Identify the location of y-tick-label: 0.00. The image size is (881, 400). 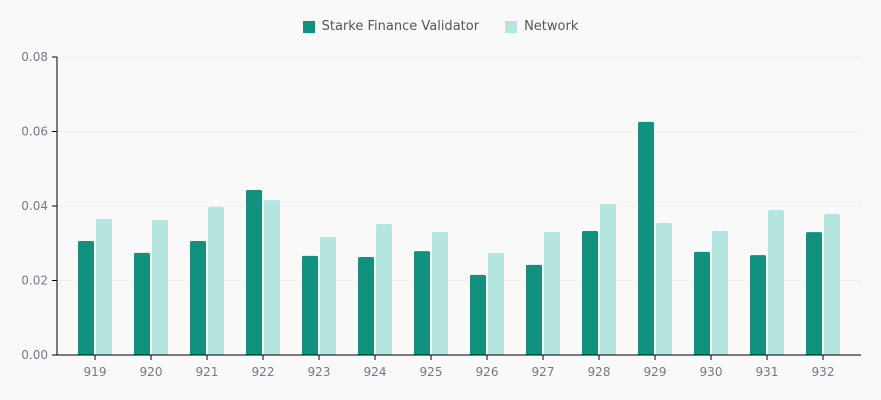
(34, 355).